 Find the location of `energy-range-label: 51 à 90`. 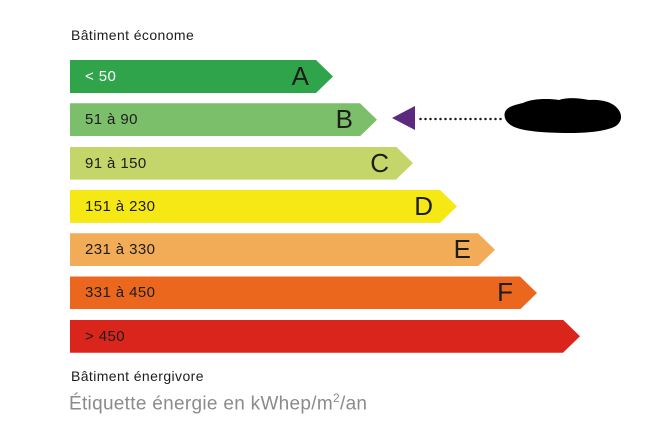

energy-range-label: 51 à 90 is located at coordinates (111, 120).